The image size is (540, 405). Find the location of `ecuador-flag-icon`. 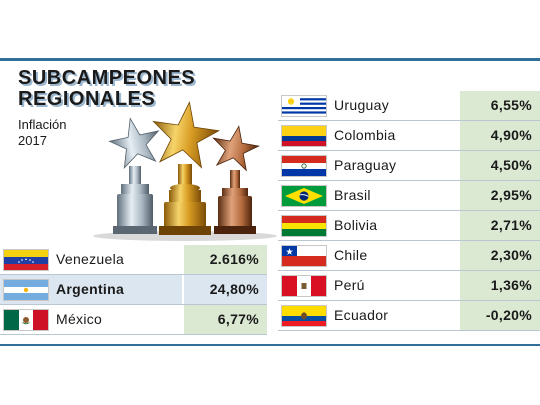

ecuador-flag-icon is located at coordinates (304, 316).